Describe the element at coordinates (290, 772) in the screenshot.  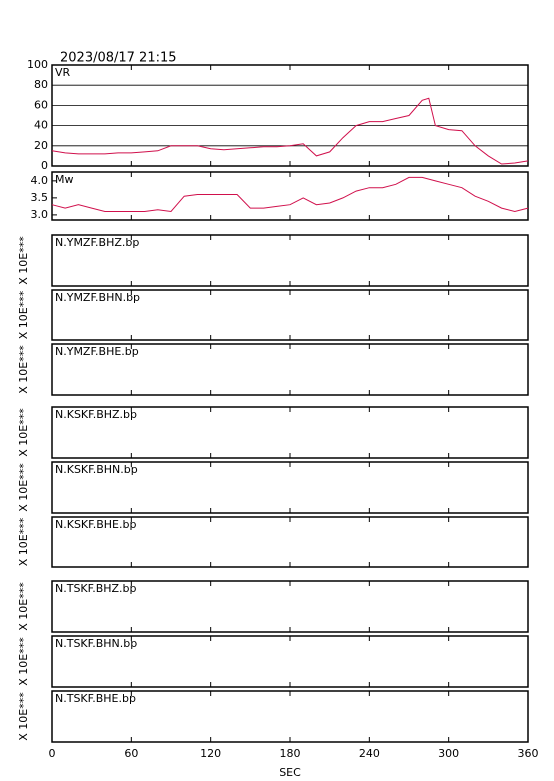
I see `x-axis-label: SEC` at that location.